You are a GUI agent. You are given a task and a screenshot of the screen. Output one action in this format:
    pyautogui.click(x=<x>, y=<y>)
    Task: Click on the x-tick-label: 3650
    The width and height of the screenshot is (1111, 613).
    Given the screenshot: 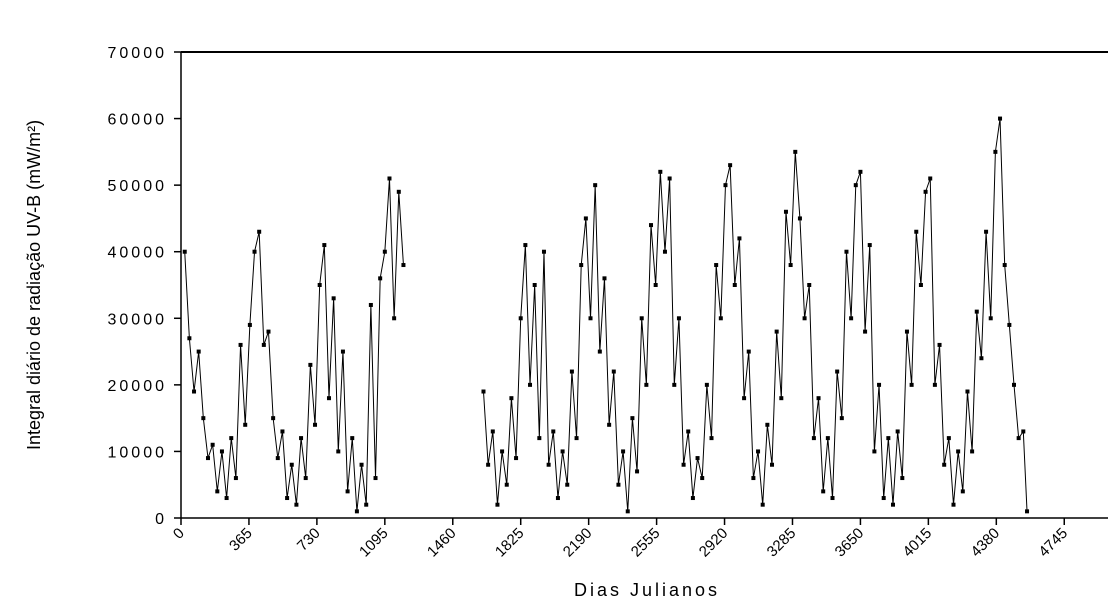 What is the action you would take?
    pyautogui.click(x=850, y=543)
    